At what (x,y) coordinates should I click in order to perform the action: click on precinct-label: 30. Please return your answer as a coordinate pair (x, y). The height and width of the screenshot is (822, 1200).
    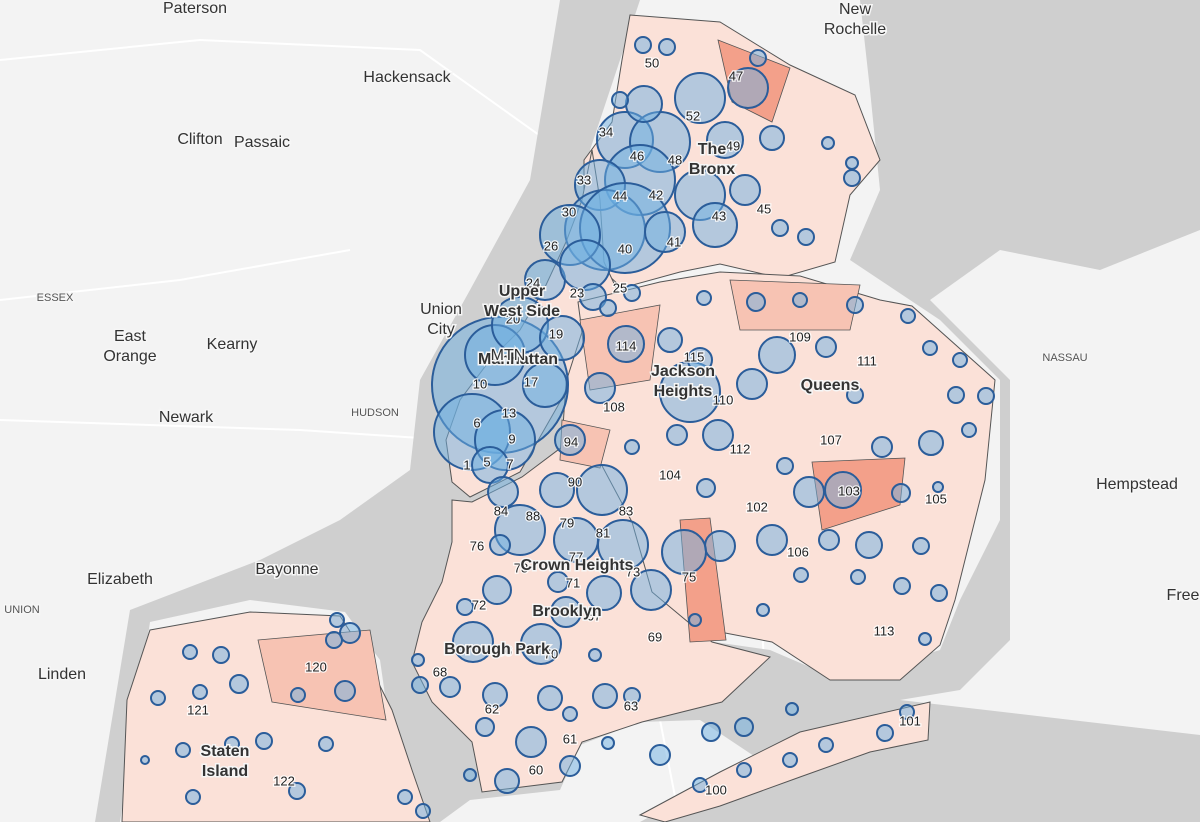
    Looking at the image, I should click on (569, 211).